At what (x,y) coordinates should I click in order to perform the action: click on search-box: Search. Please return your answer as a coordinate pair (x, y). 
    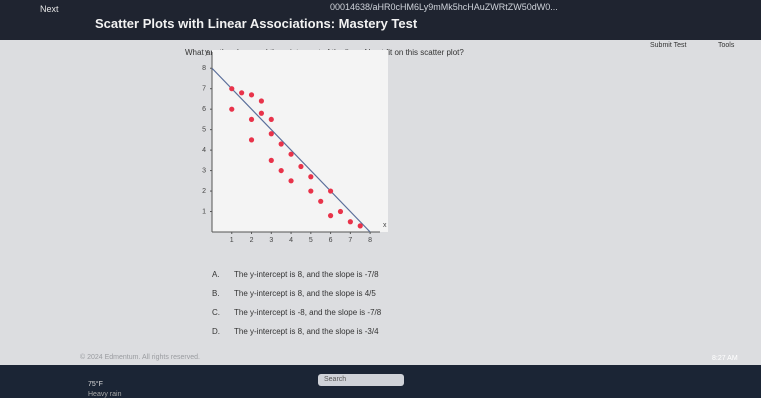
    Looking at the image, I should click on (361, 380).